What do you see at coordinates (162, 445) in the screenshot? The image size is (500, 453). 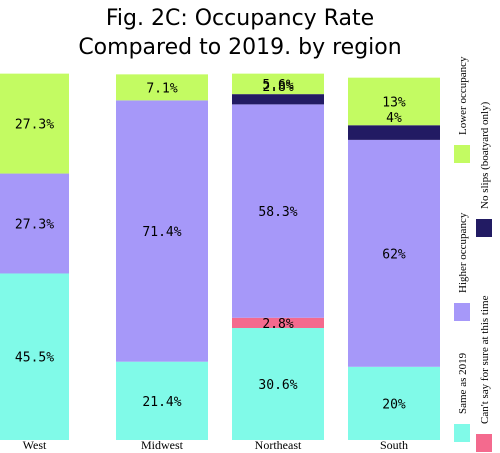 I see `category-label-midwest: Midwest` at bounding box center [162, 445].